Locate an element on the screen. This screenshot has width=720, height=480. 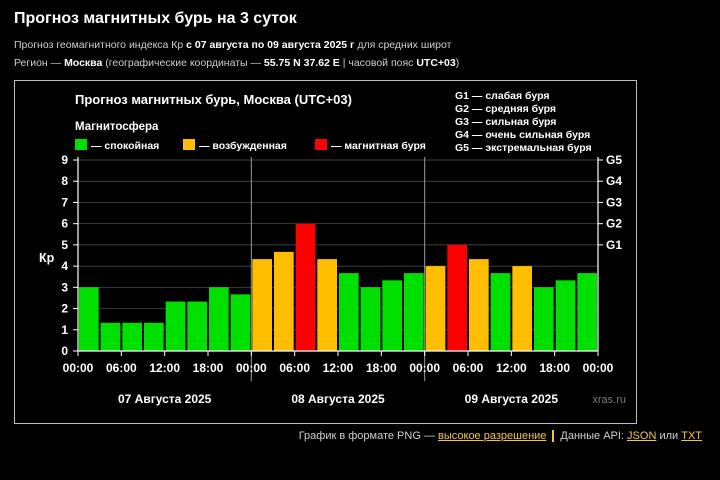
y-tick-label: 8 is located at coordinates (64, 181).